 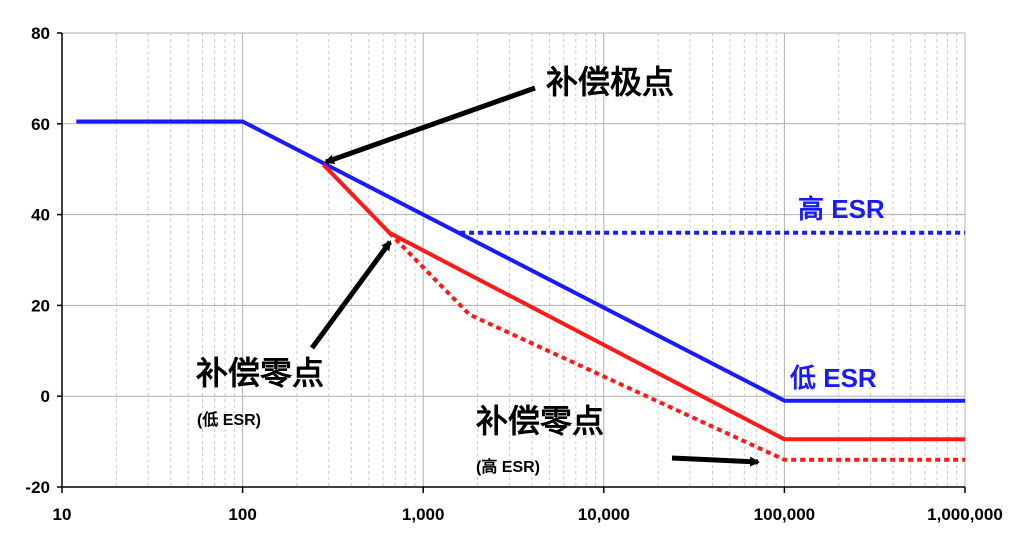 I want to click on pole-arrow, so click(x=430, y=125).